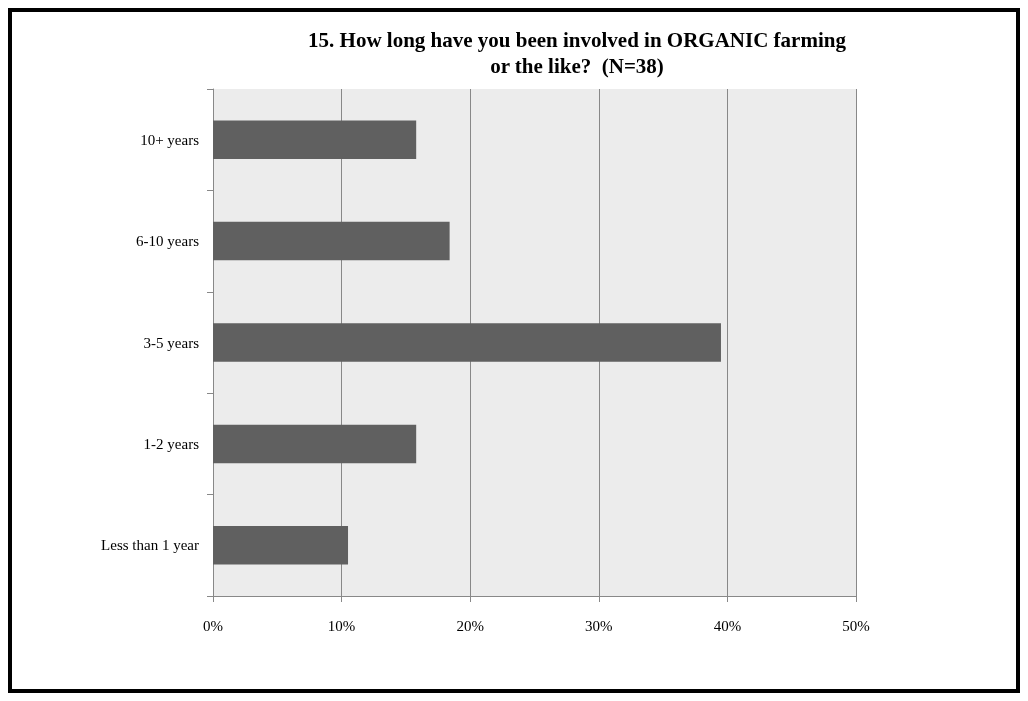 The width and height of the screenshot is (1028, 701). What do you see at coordinates (170, 139) in the screenshot?
I see `y-tick-label: 10+ years` at bounding box center [170, 139].